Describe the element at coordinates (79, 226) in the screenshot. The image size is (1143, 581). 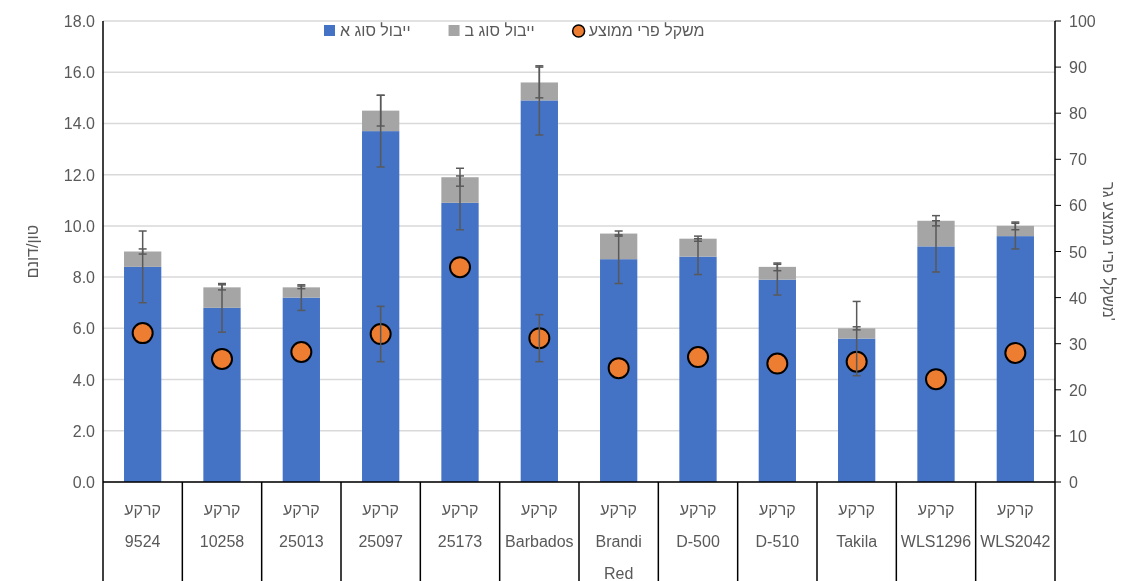
I see `y-tick-label: 10.0` at that location.